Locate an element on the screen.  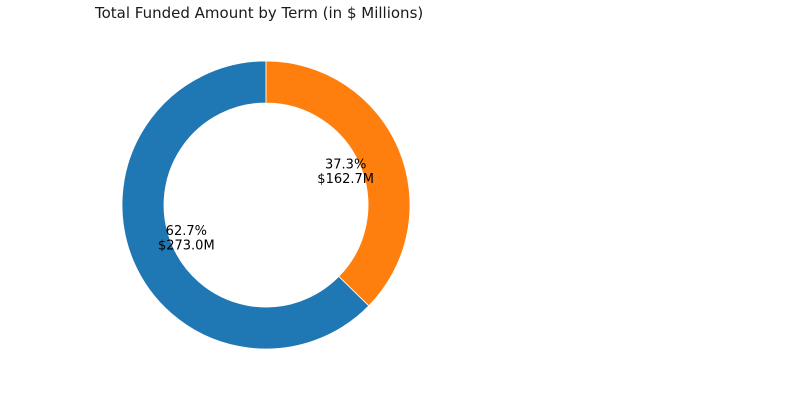
slice-label-2: 37.3% $162.7M is located at coordinates (345, 172).